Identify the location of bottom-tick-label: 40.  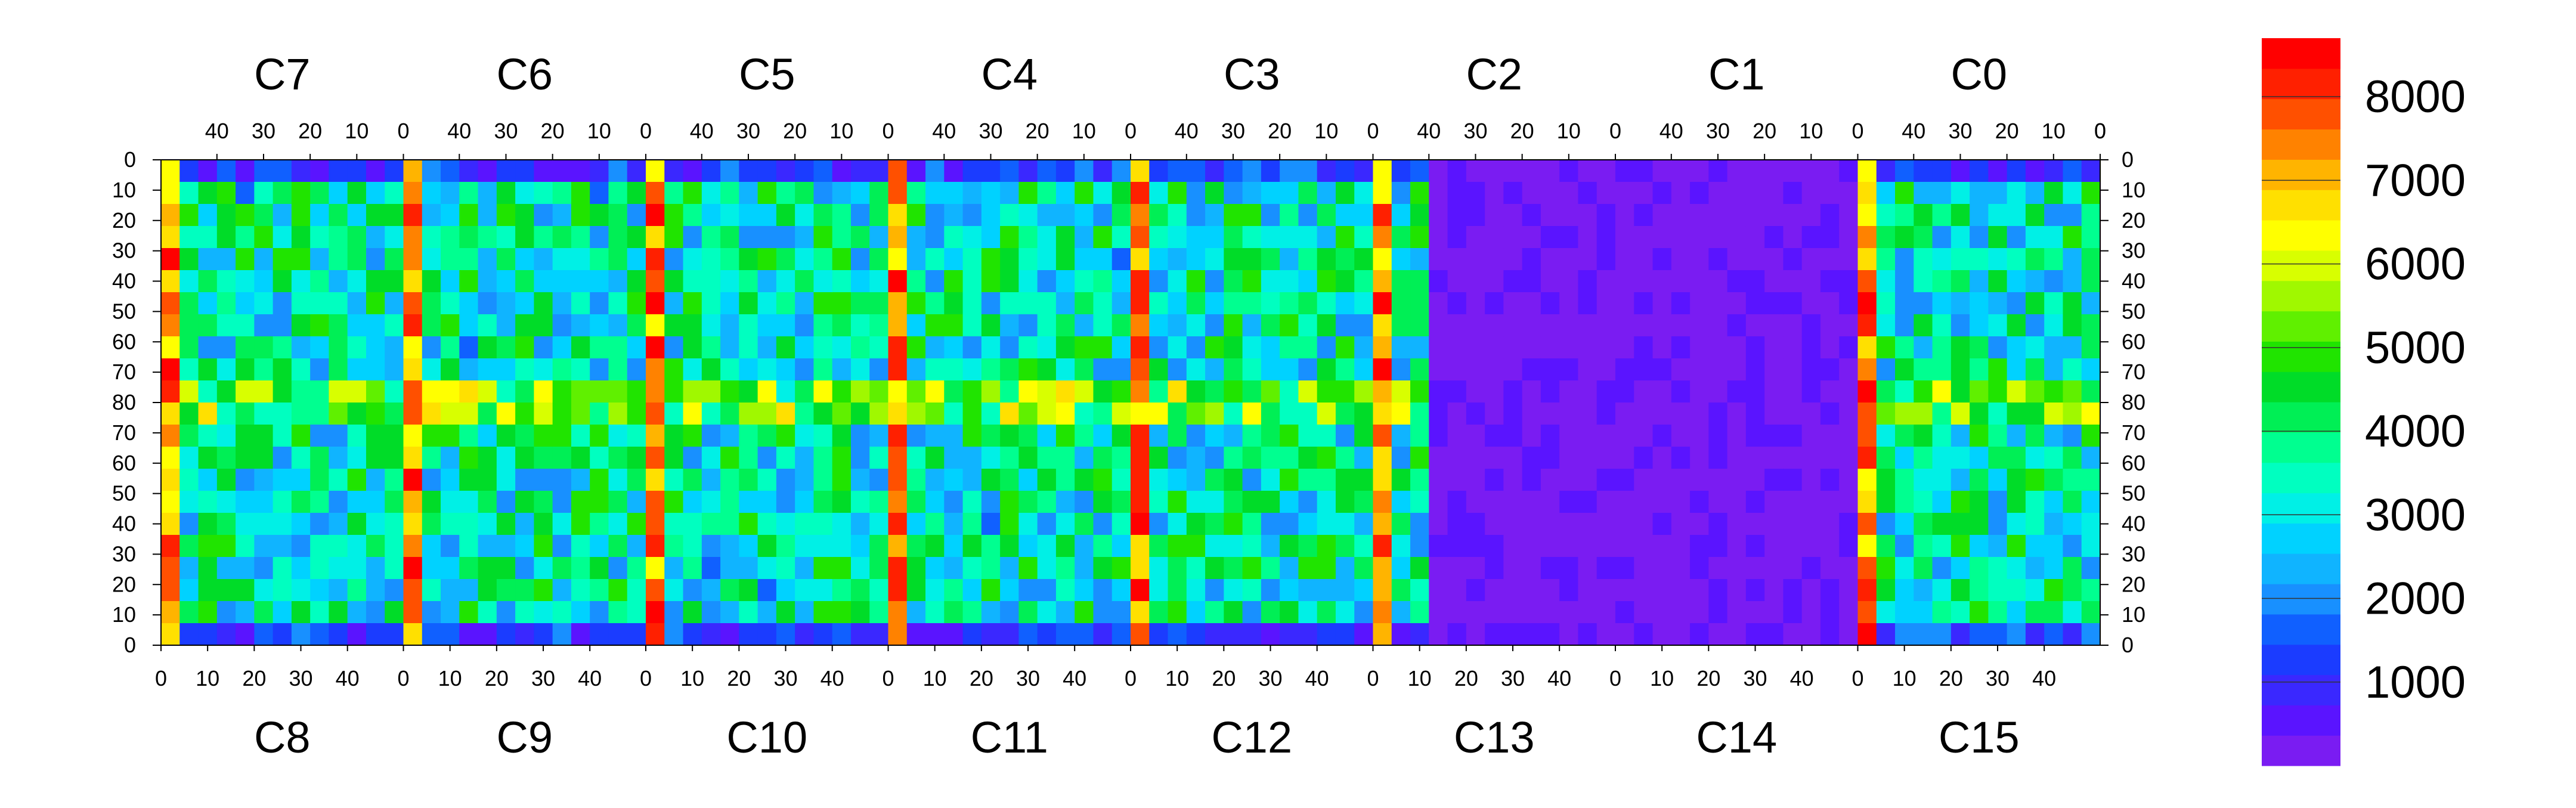
(1559, 679).